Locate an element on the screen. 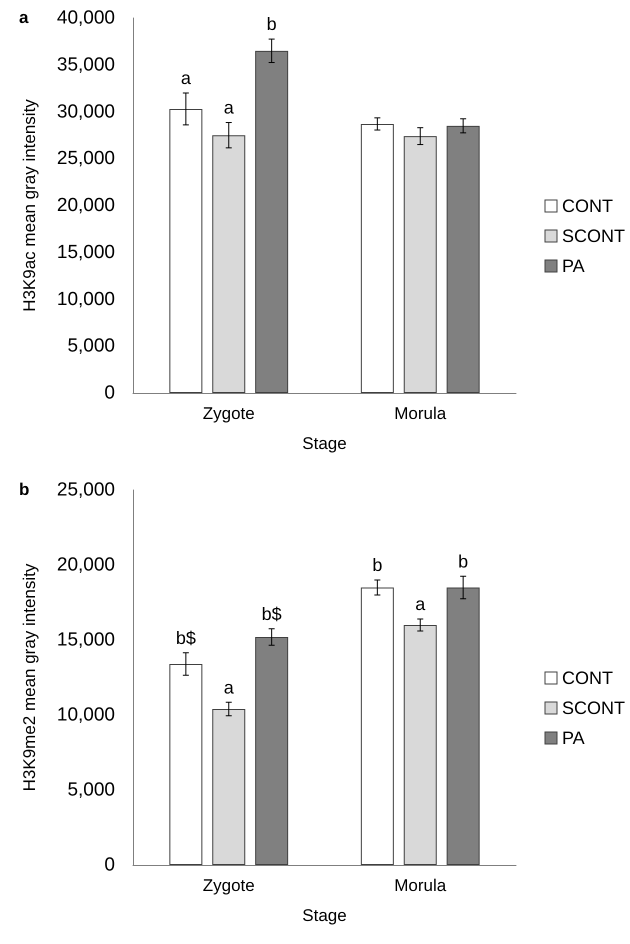 This screenshot has height=944, width=630. y-tick-label: 35,000 is located at coordinates (85, 65).